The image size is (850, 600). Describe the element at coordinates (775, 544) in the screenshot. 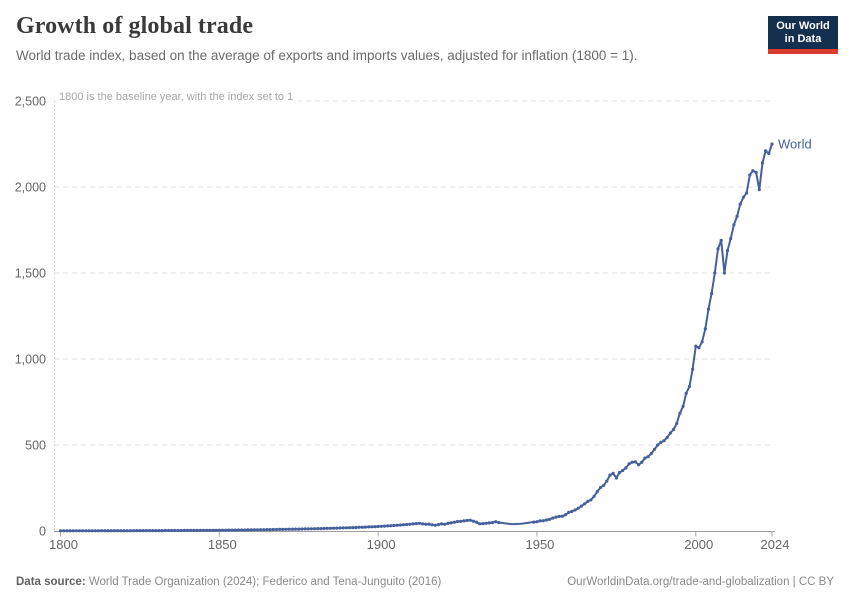

I see `x-axis-label-2024: 2024` at that location.